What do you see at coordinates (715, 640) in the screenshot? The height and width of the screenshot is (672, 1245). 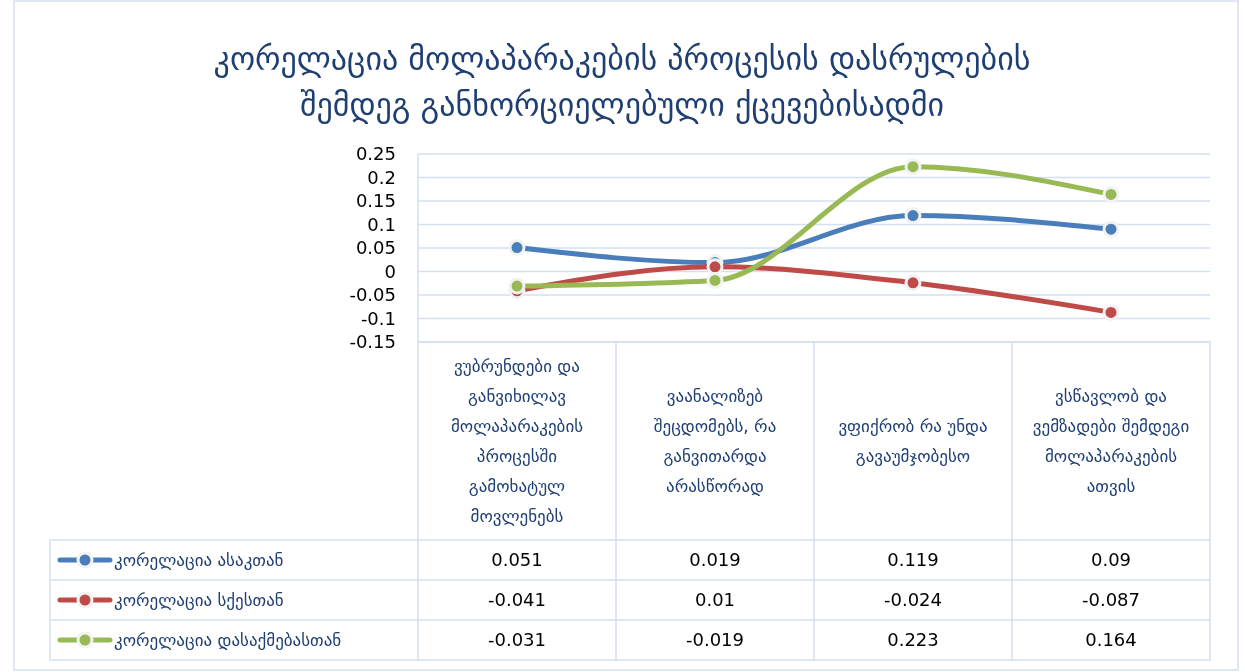 I see `data-label: -0.019` at bounding box center [715, 640].